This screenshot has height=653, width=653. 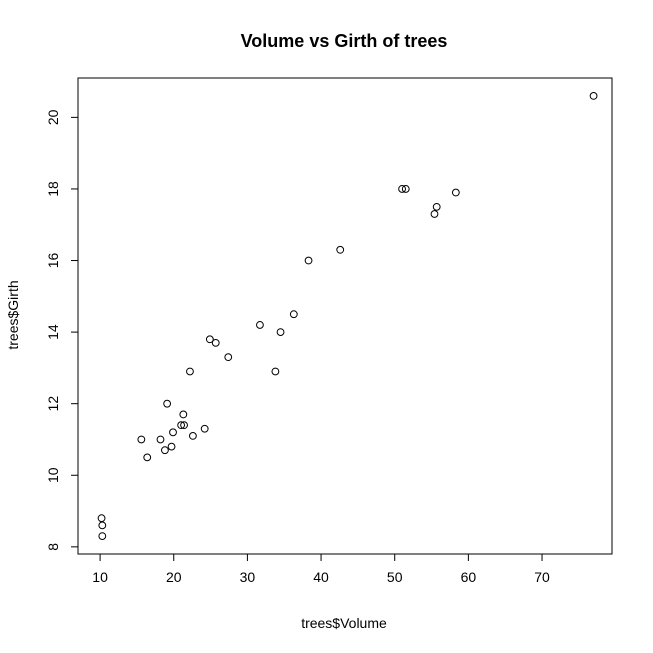 I want to click on x-axis-label: trees$Volume, so click(x=344, y=623).